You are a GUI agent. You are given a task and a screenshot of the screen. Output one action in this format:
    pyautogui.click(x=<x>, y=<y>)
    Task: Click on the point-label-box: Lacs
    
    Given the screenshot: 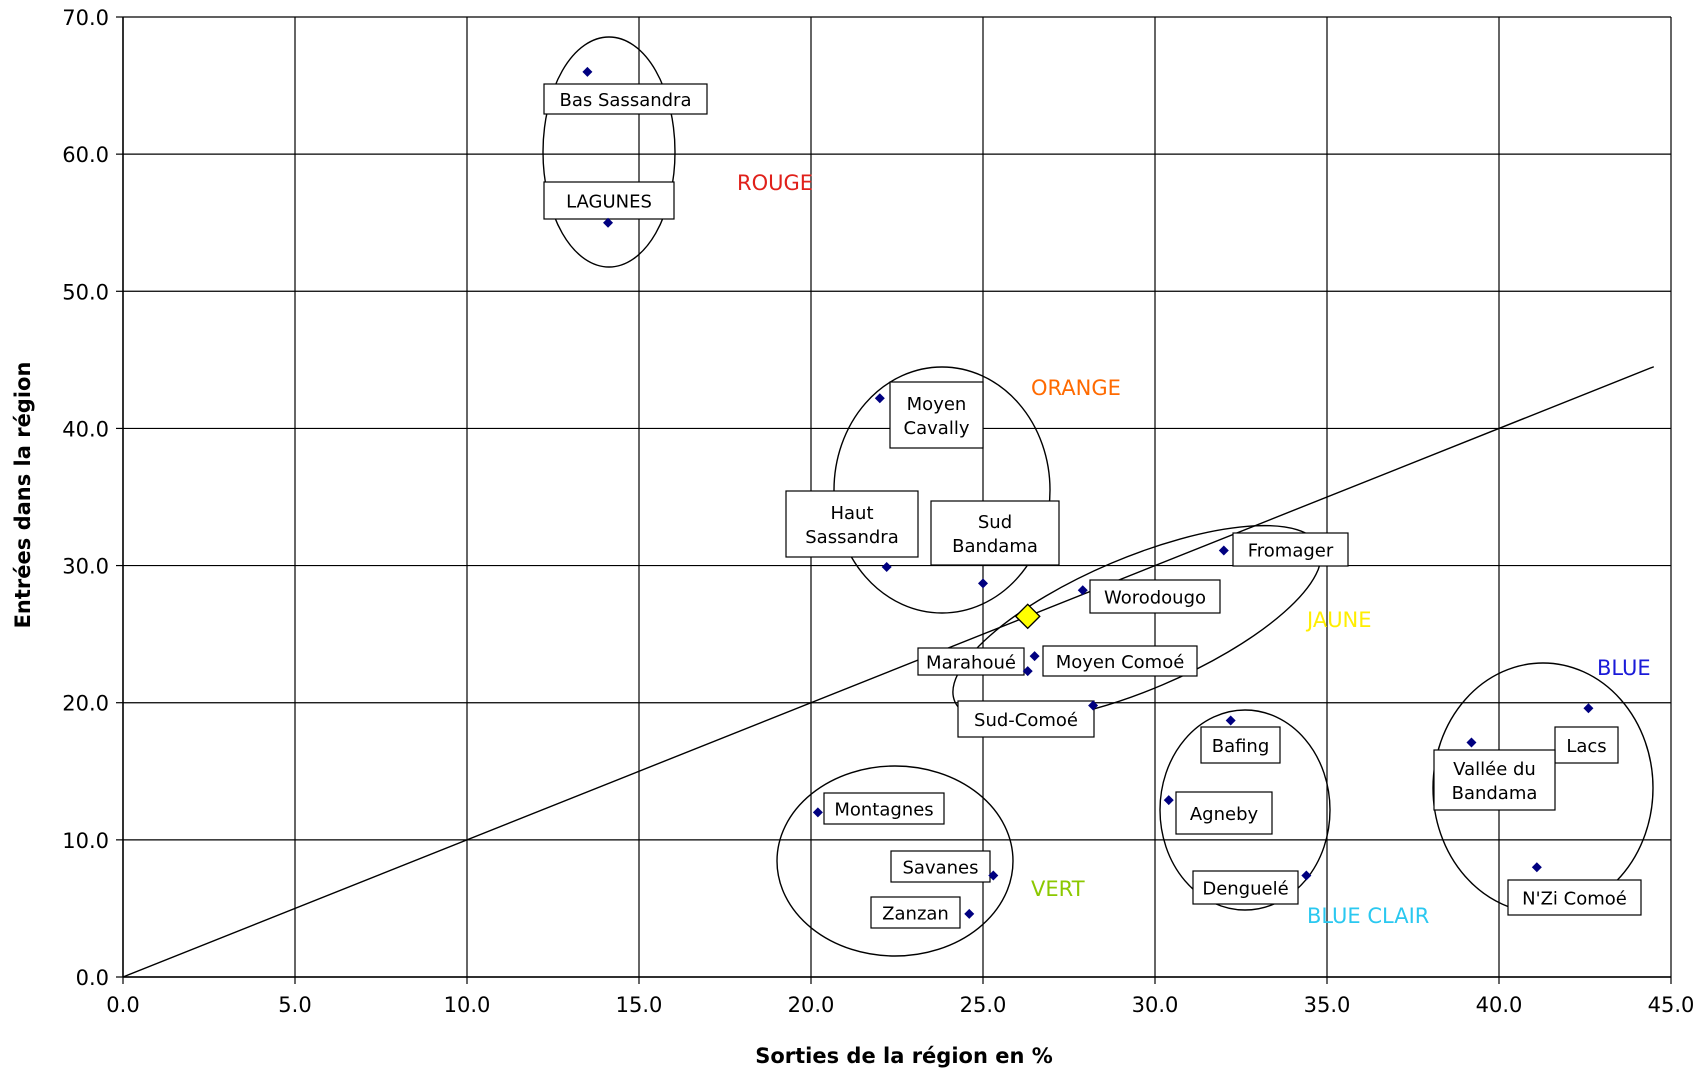 What is the action you would take?
    pyautogui.click(x=1586, y=745)
    